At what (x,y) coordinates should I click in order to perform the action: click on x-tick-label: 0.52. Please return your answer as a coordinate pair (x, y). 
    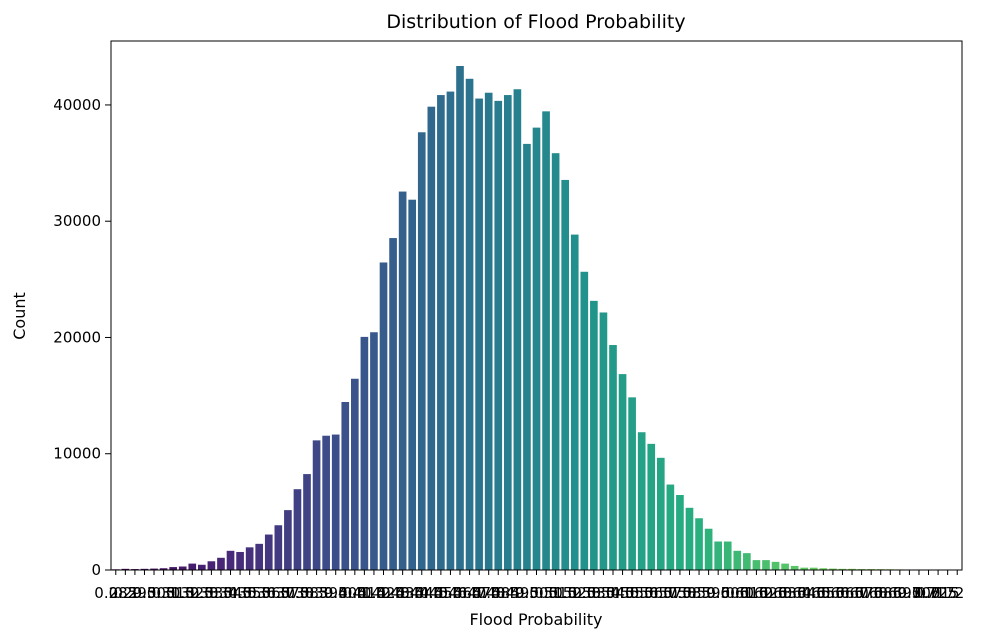
    Looking at the image, I should click on (564, 593).